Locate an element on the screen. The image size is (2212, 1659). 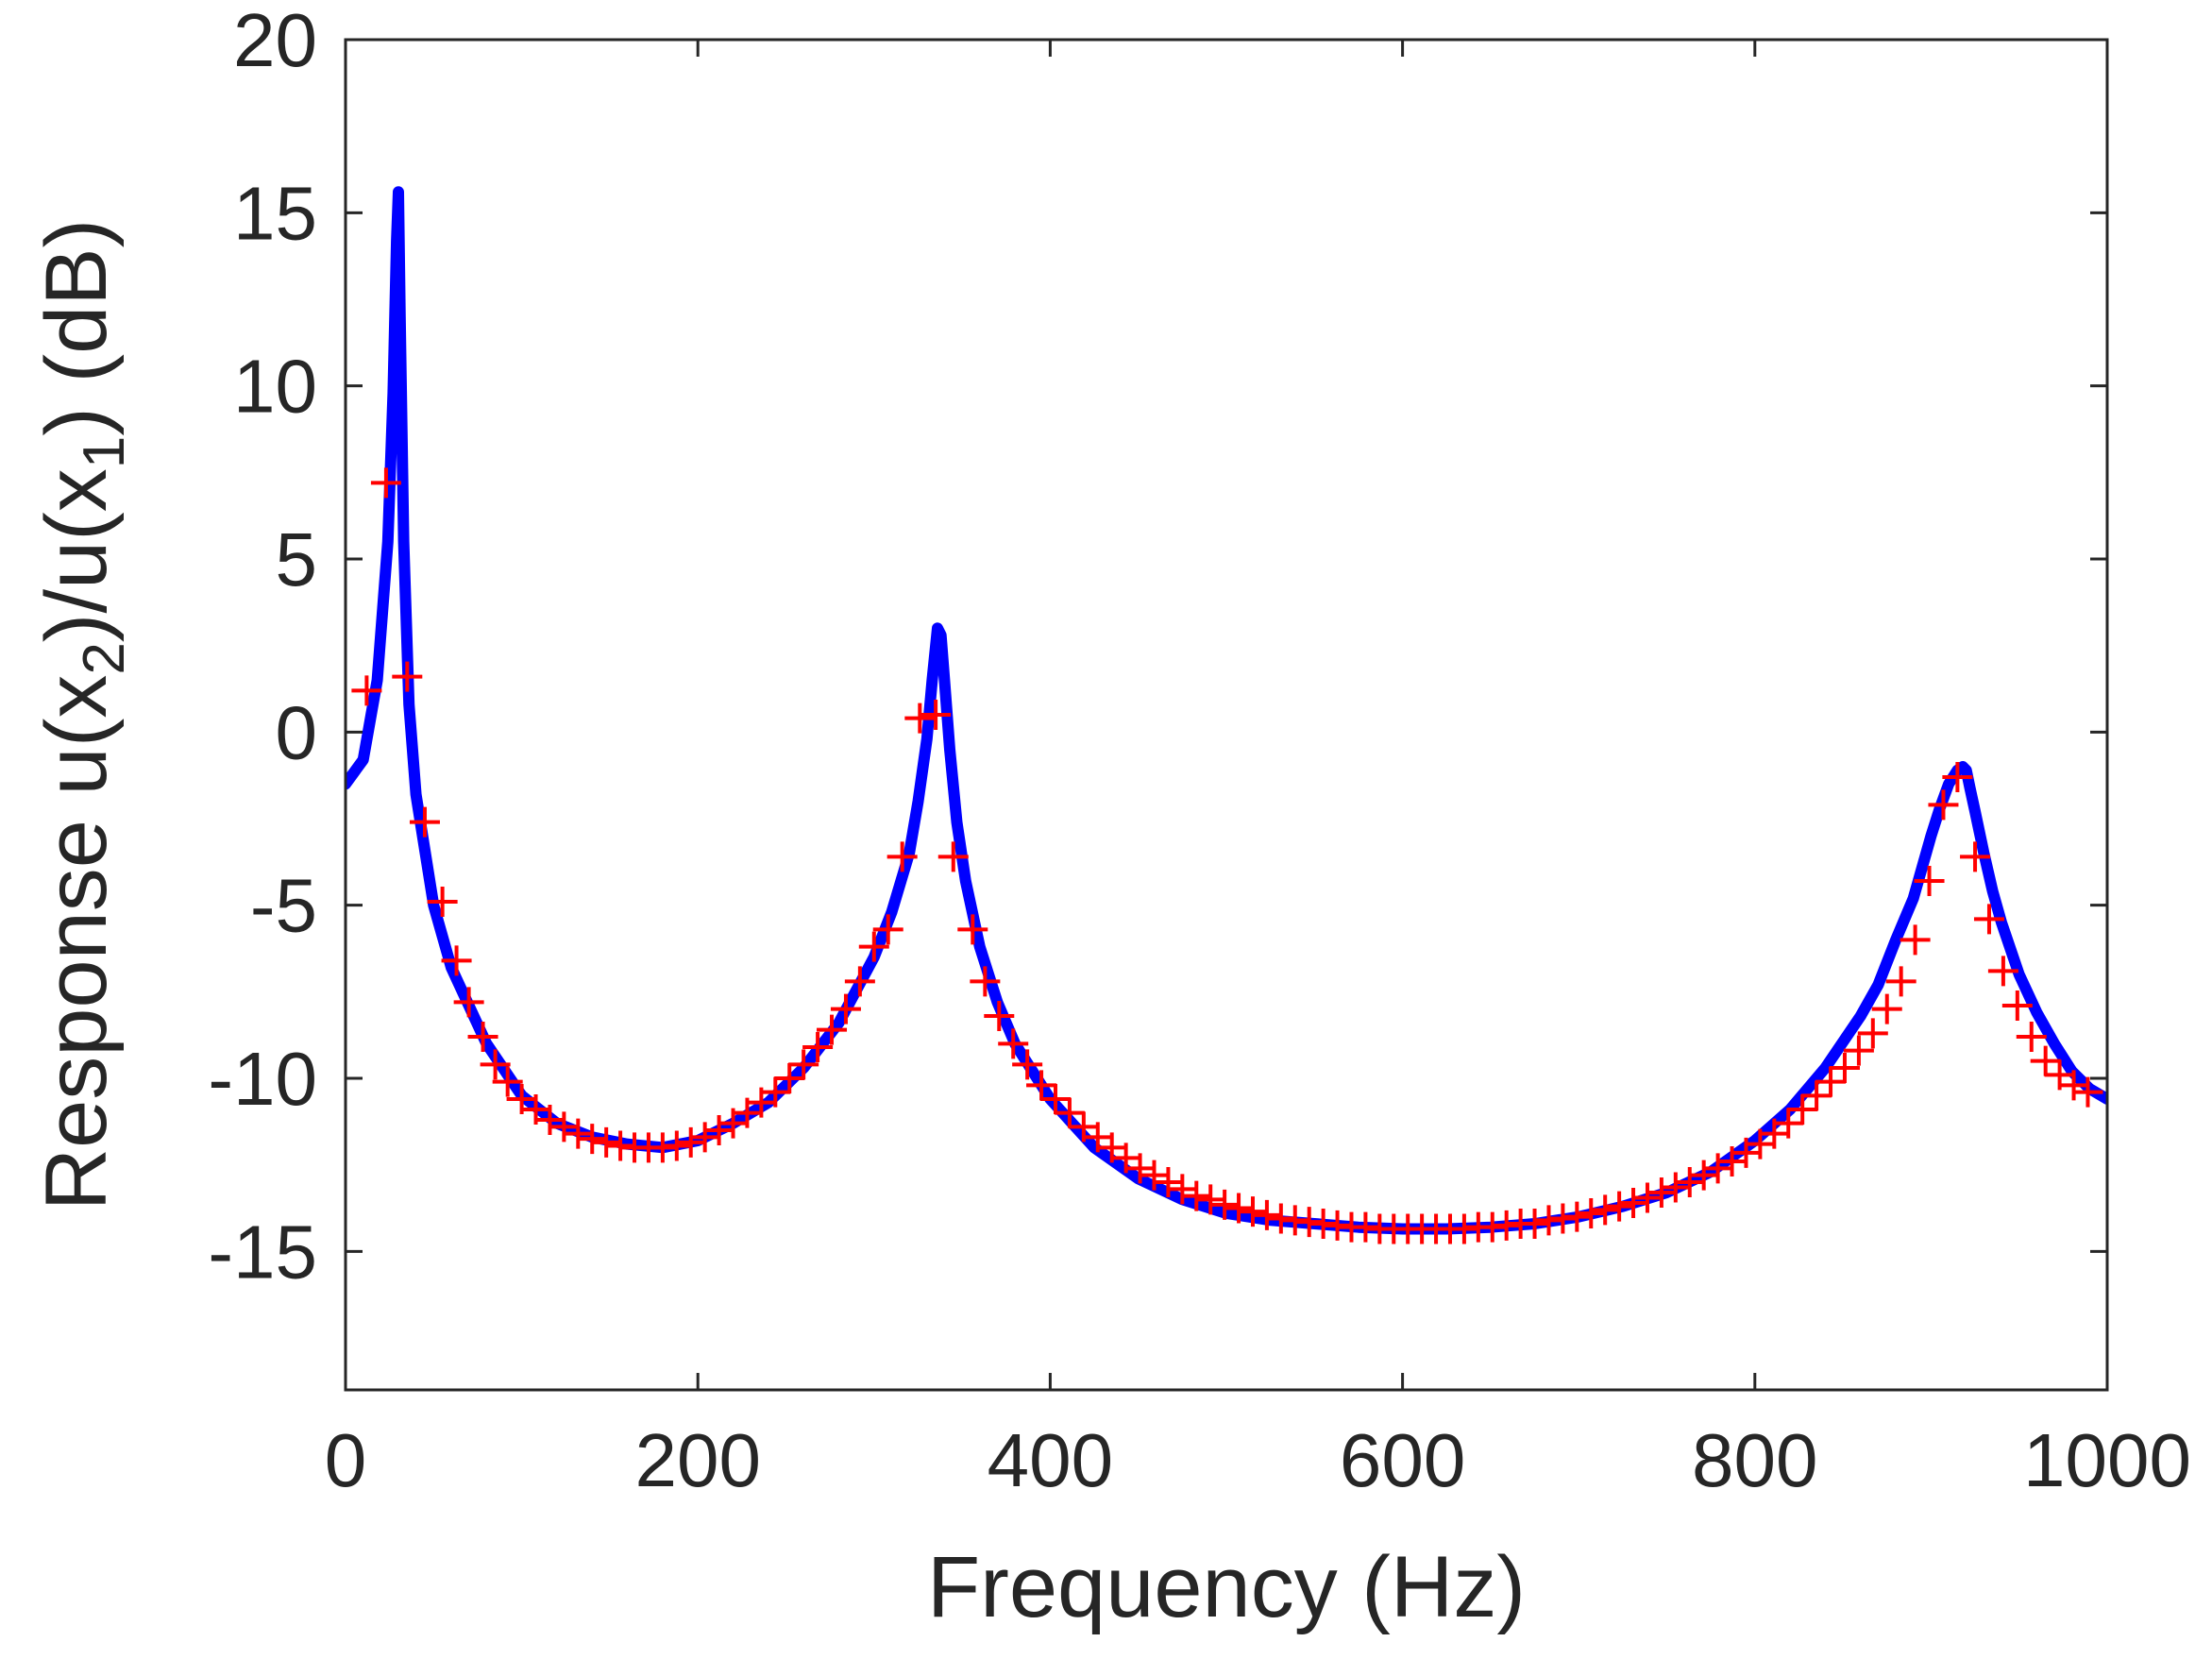
x-tick-label: 0 is located at coordinates (346, 1460).